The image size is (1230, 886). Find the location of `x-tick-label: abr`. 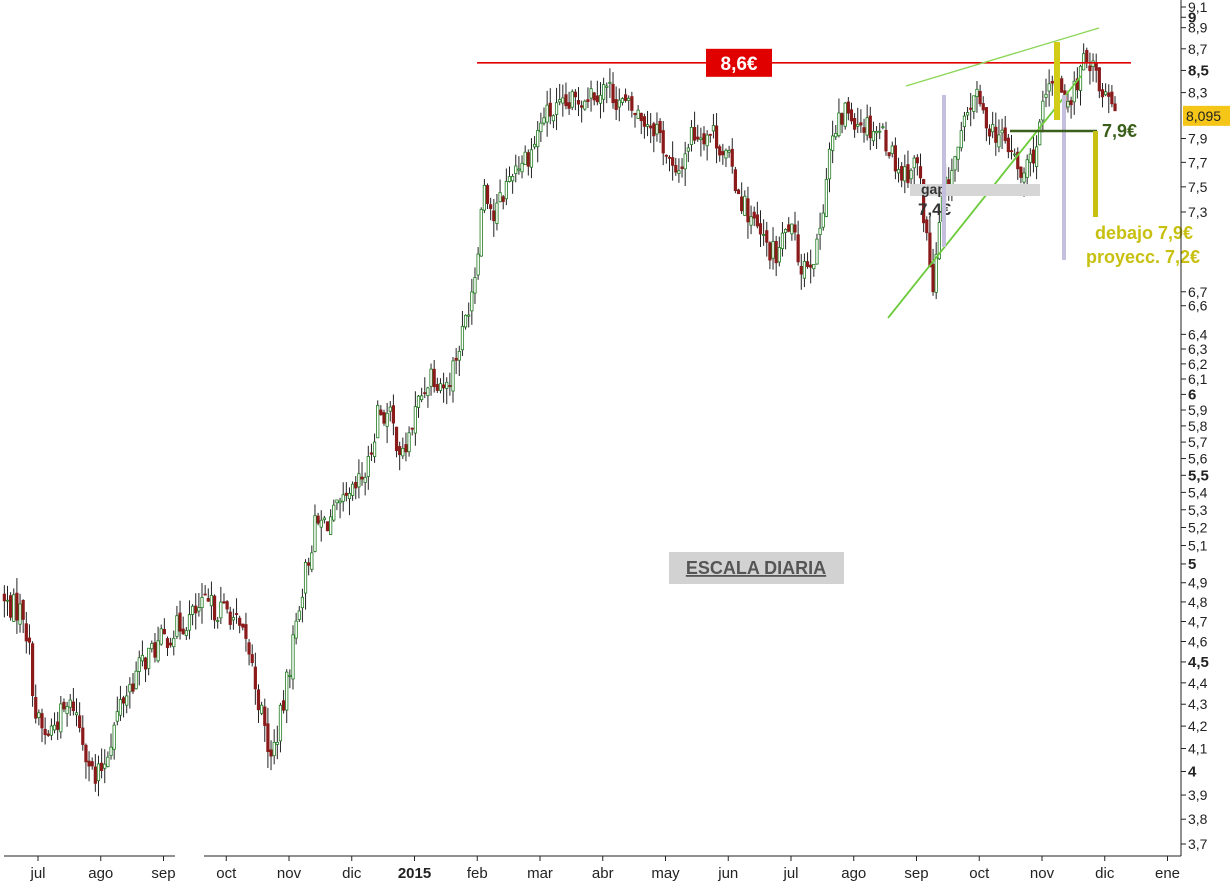

x-tick-label: abr is located at coordinates (603, 873).